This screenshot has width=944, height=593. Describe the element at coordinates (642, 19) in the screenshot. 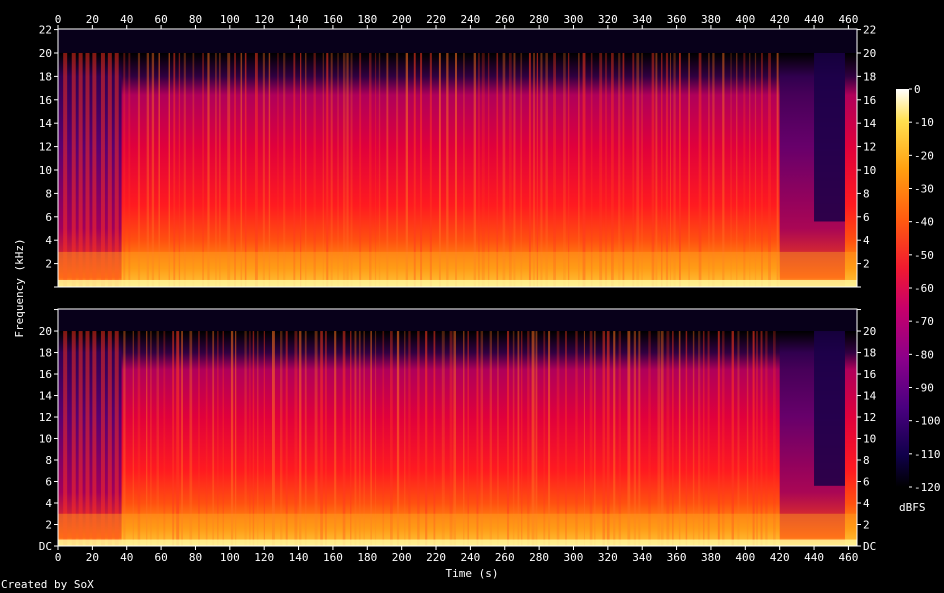

I see `x-tick-label: 340` at that location.